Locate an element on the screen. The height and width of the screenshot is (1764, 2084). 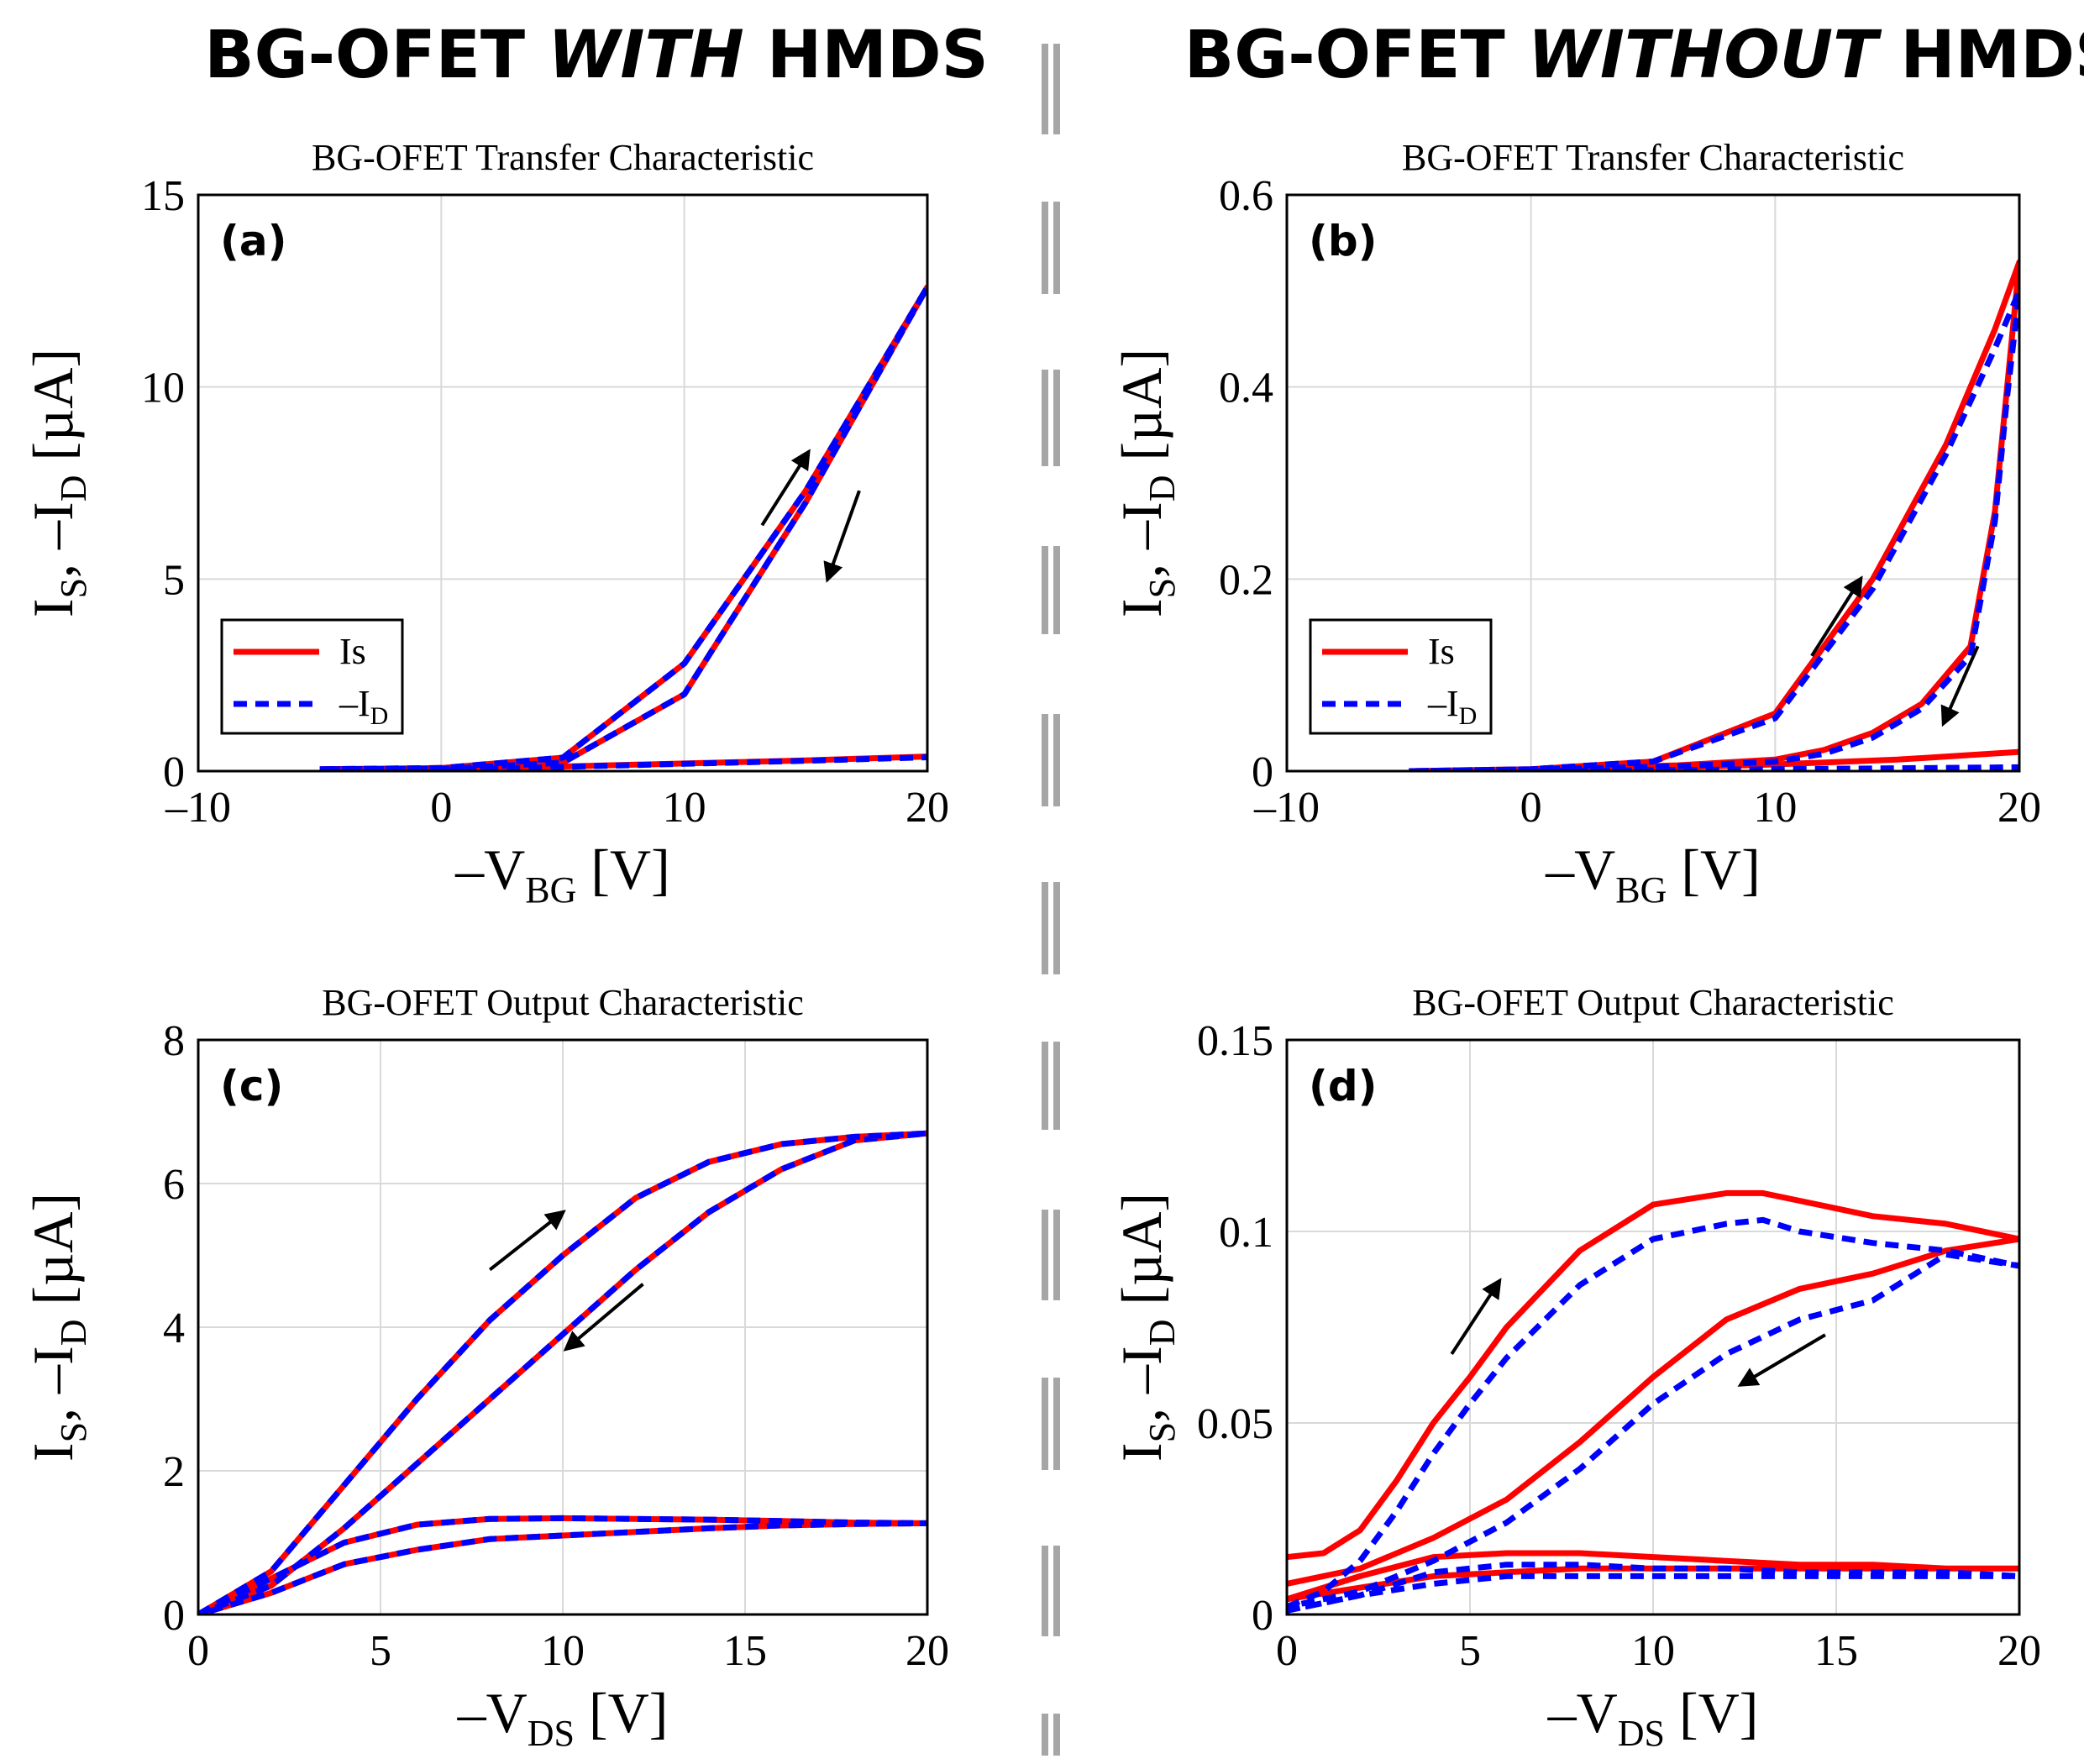
y-tick-label: 8 is located at coordinates (174, 1041).